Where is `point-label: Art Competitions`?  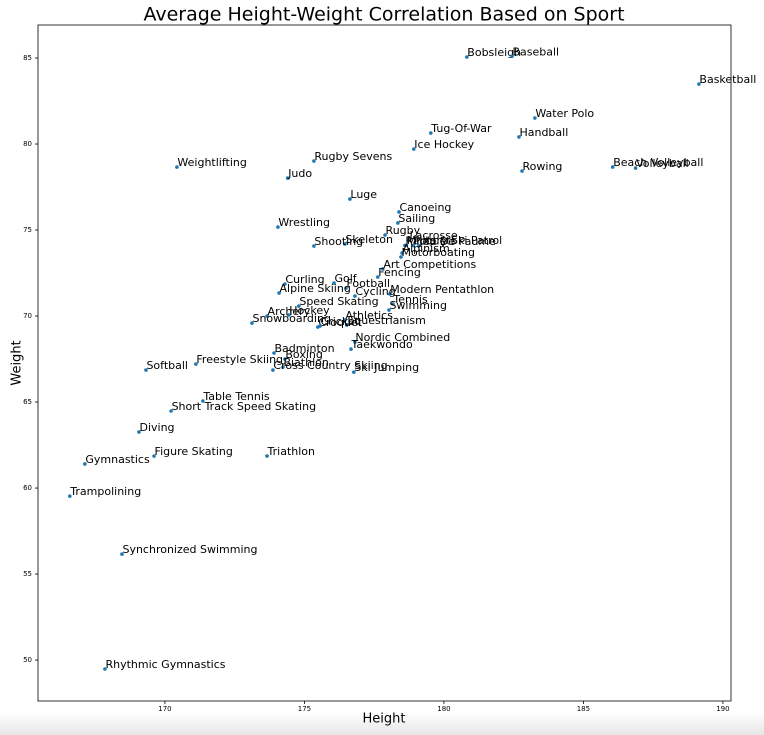 point-label: Art Competitions is located at coordinates (429, 264).